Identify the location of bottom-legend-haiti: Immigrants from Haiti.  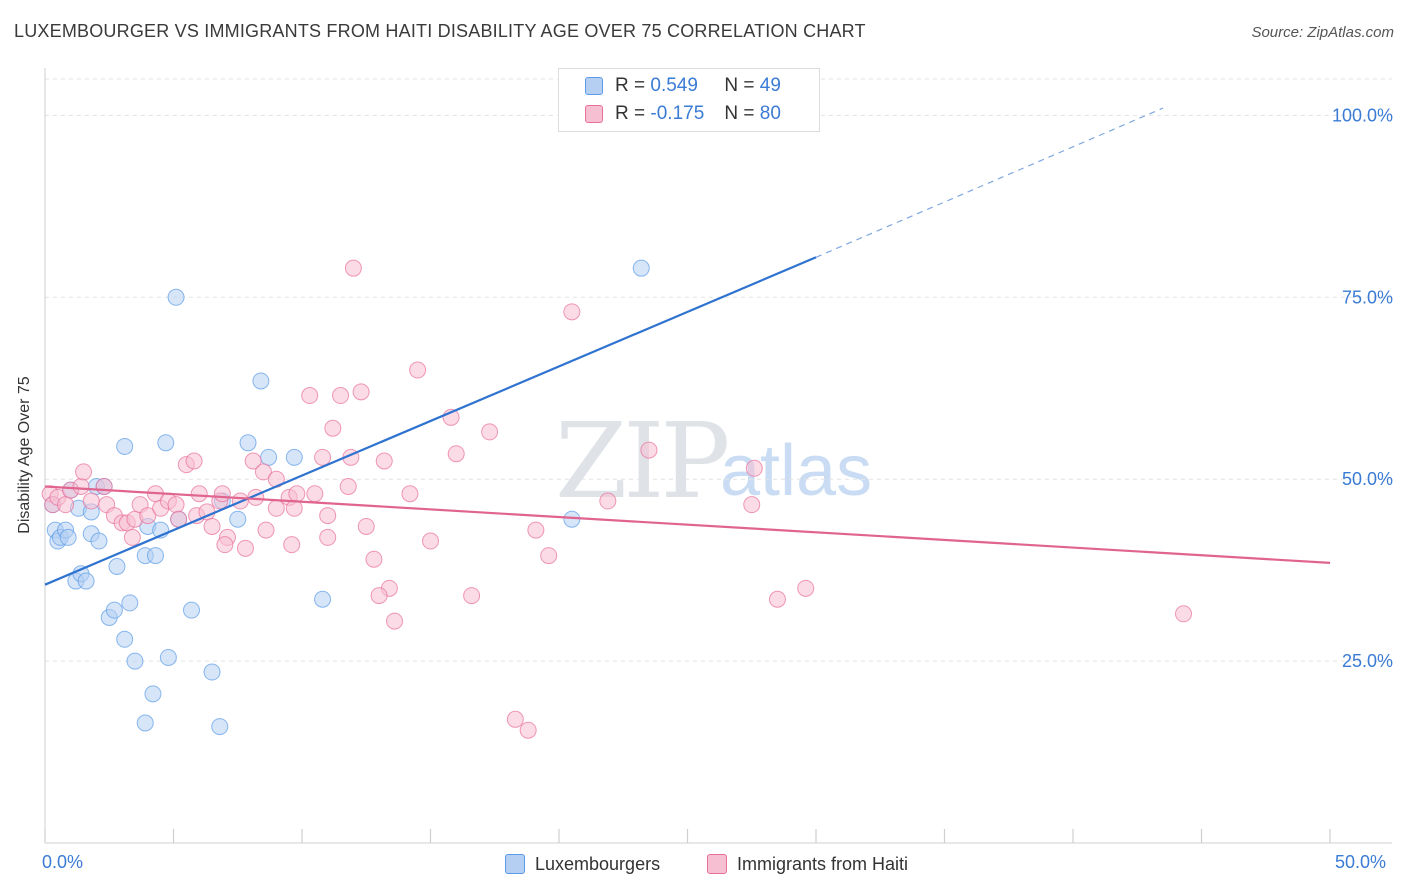
(807, 864).